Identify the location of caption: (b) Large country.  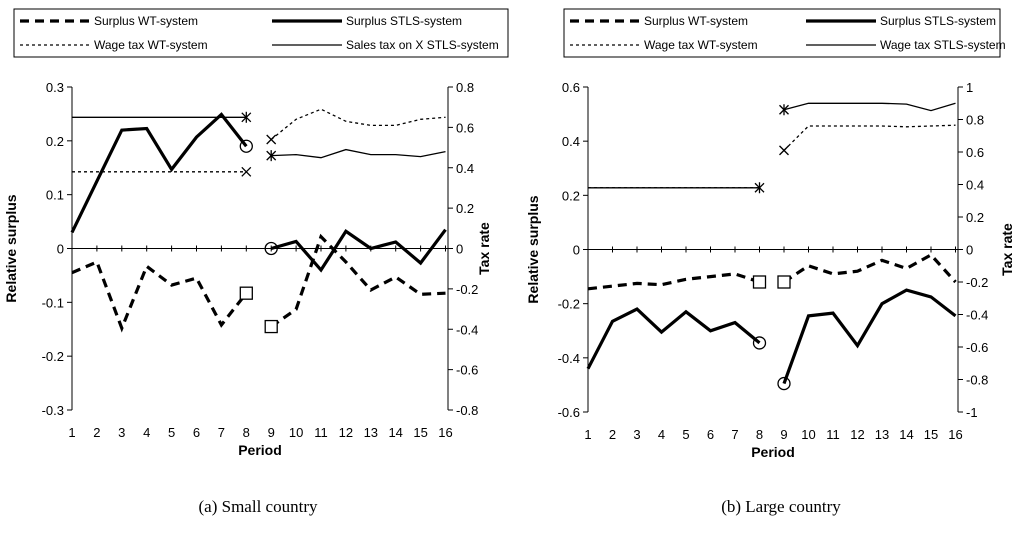
(781, 506).